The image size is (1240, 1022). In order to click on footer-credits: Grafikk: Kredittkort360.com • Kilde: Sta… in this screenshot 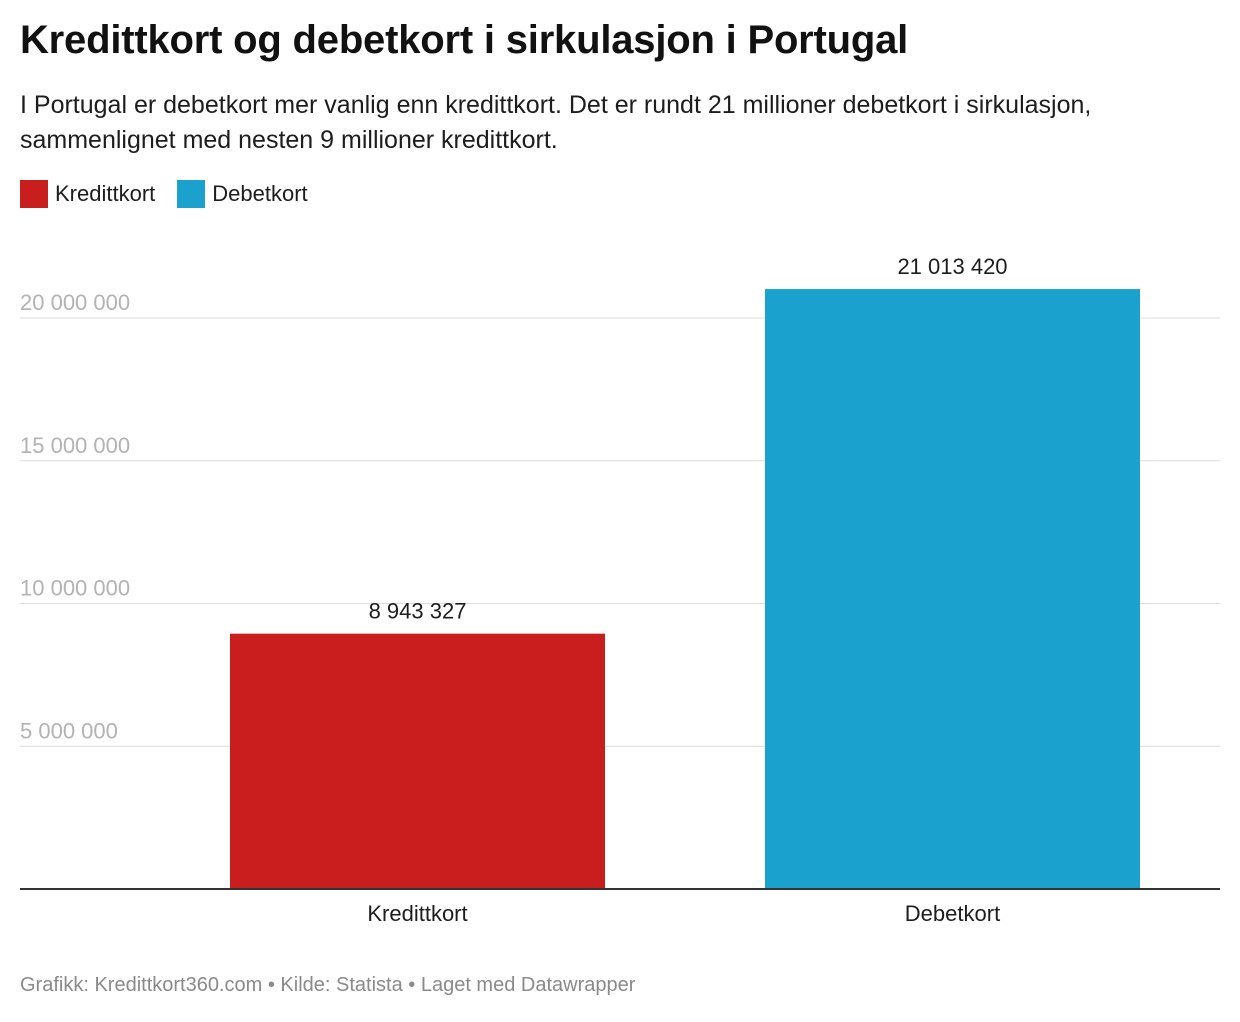, I will do `click(328, 985)`.